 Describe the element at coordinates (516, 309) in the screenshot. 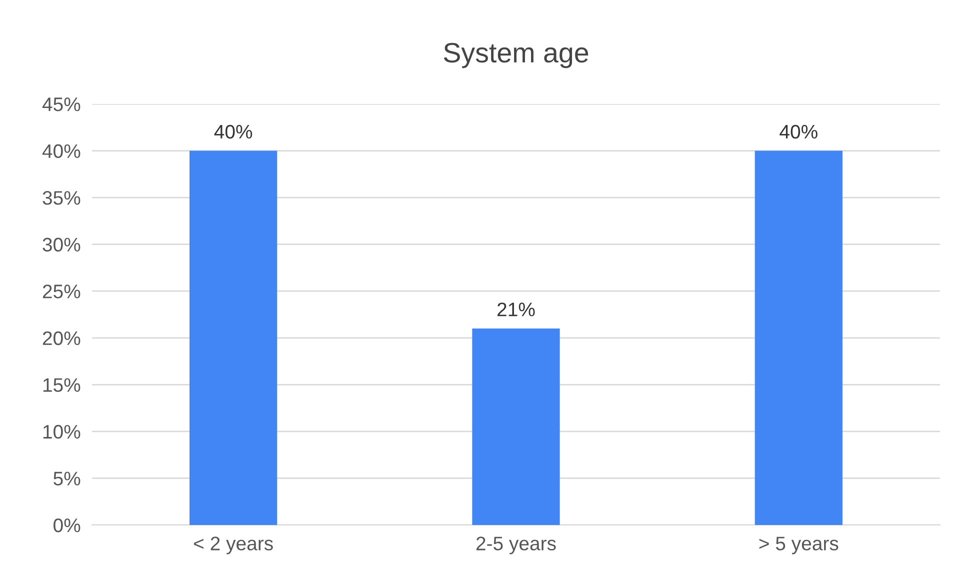

I see `data-label: 21%` at that location.